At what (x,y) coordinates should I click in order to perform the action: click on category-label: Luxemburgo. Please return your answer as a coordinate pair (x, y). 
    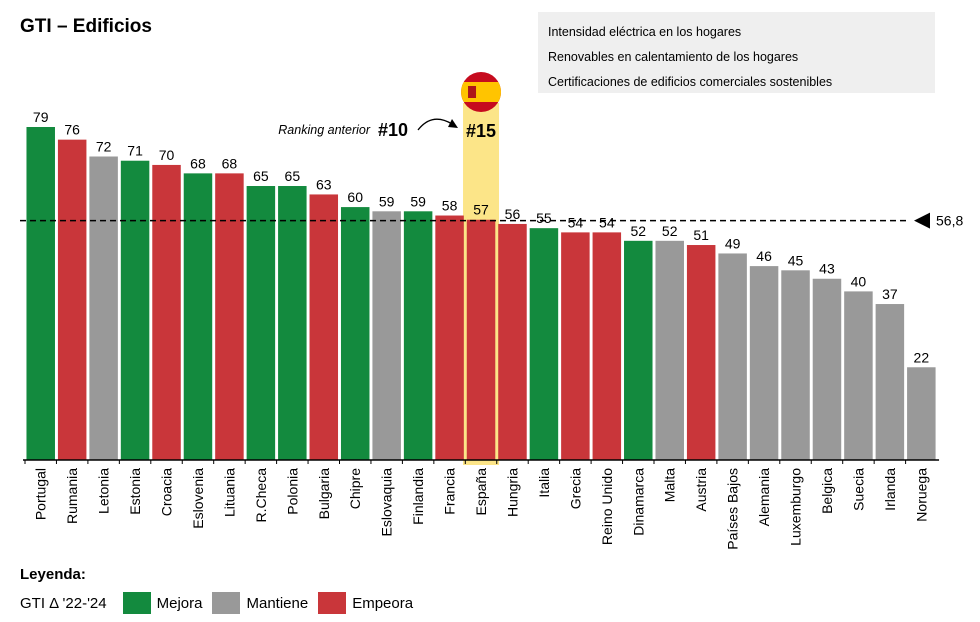
    Looking at the image, I should click on (796, 507).